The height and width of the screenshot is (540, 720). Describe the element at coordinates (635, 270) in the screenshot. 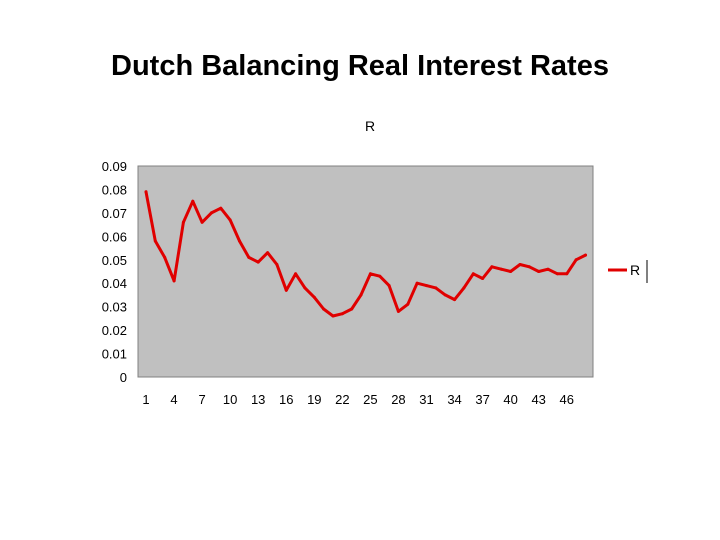

I see `legend-label-r: R` at that location.